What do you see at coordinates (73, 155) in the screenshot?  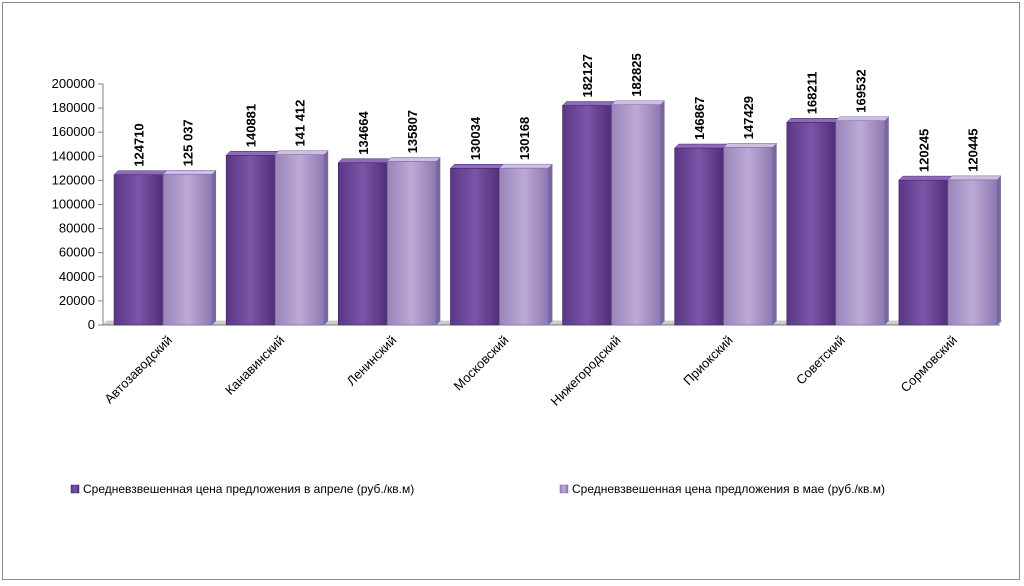 I see `y-tick-label: 140000` at bounding box center [73, 155].